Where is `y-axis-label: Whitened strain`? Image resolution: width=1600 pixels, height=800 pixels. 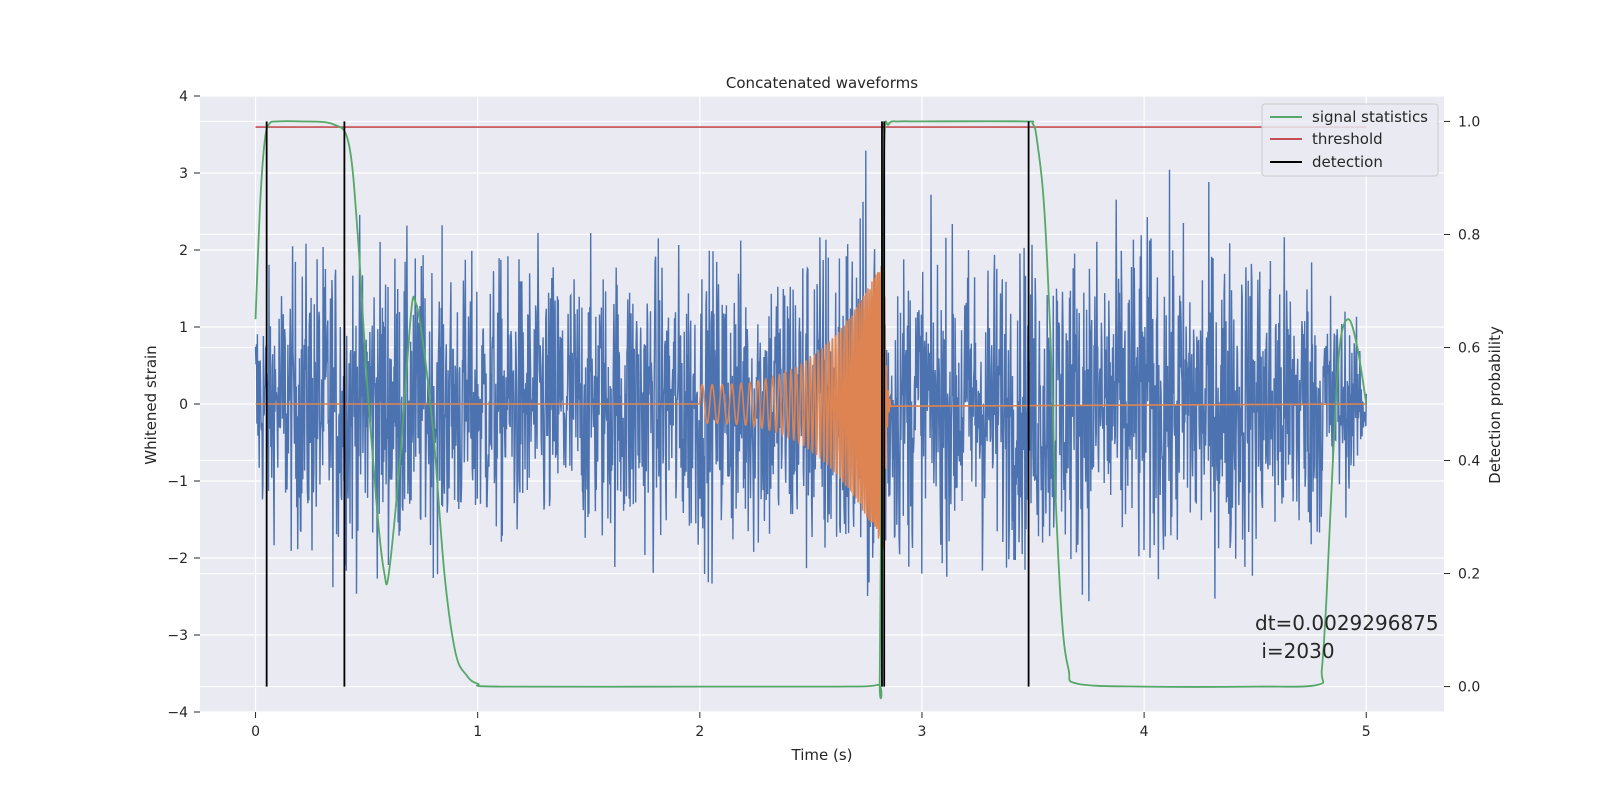
y-axis-label: Whitened strain is located at coordinates (151, 404).